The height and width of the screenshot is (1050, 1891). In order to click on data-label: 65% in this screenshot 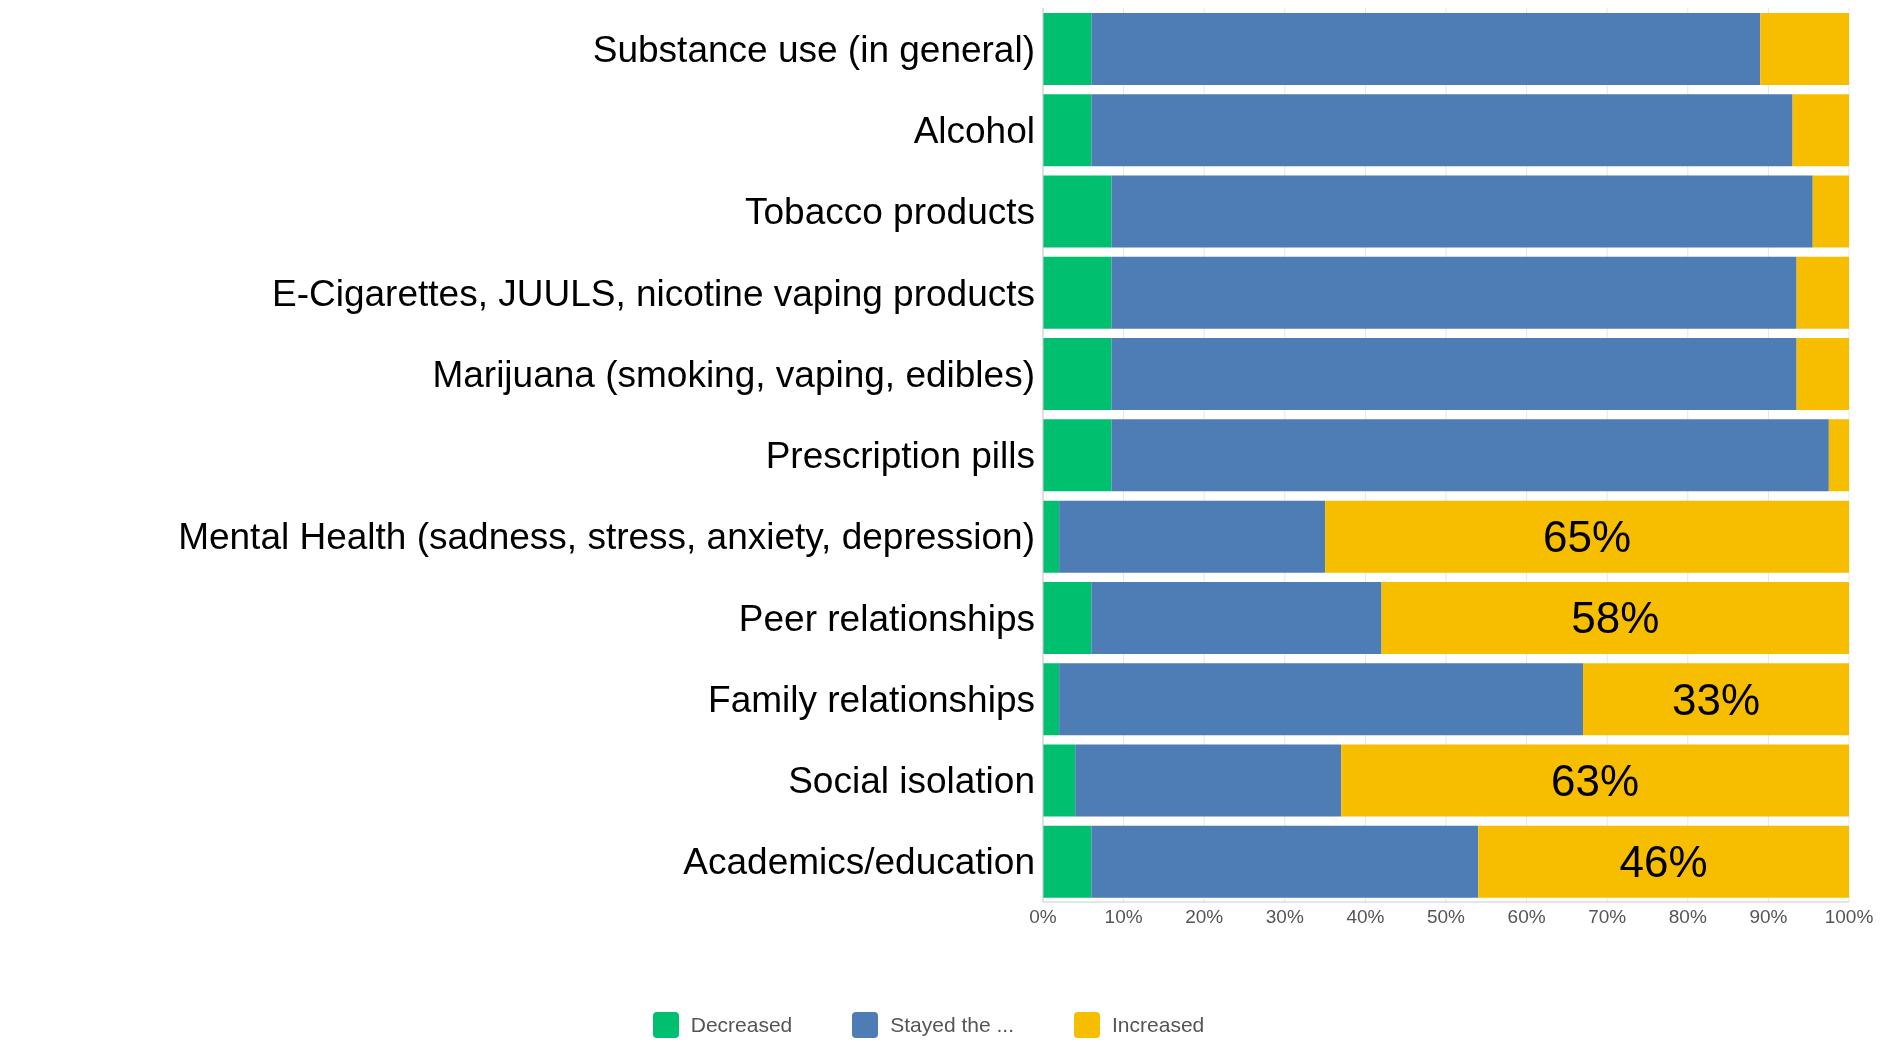, I will do `click(1587, 537)`.